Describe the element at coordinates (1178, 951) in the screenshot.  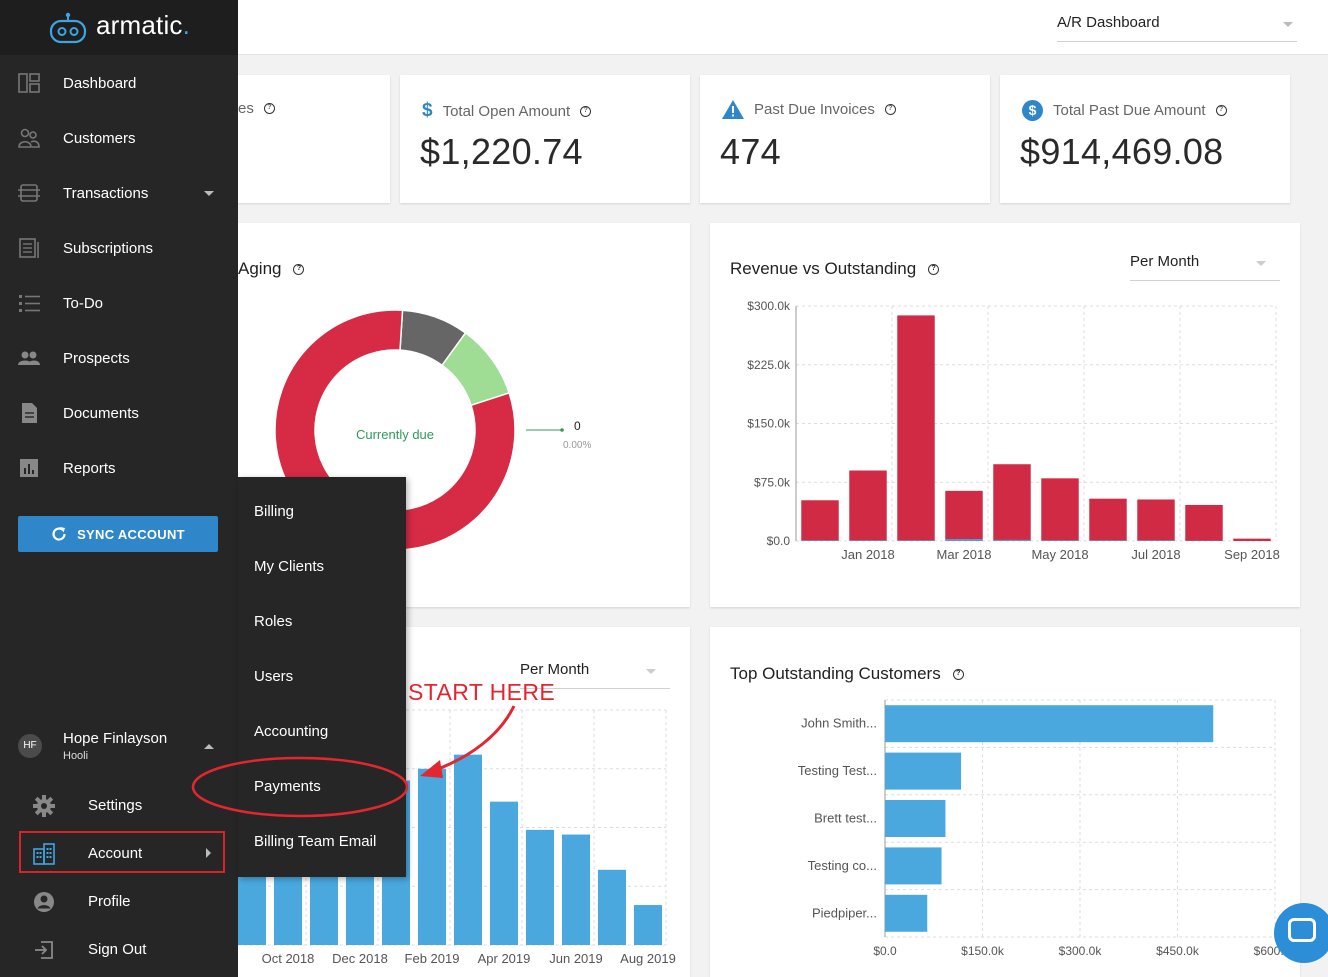
I see `x-tick-label: $450.0k` at that location.